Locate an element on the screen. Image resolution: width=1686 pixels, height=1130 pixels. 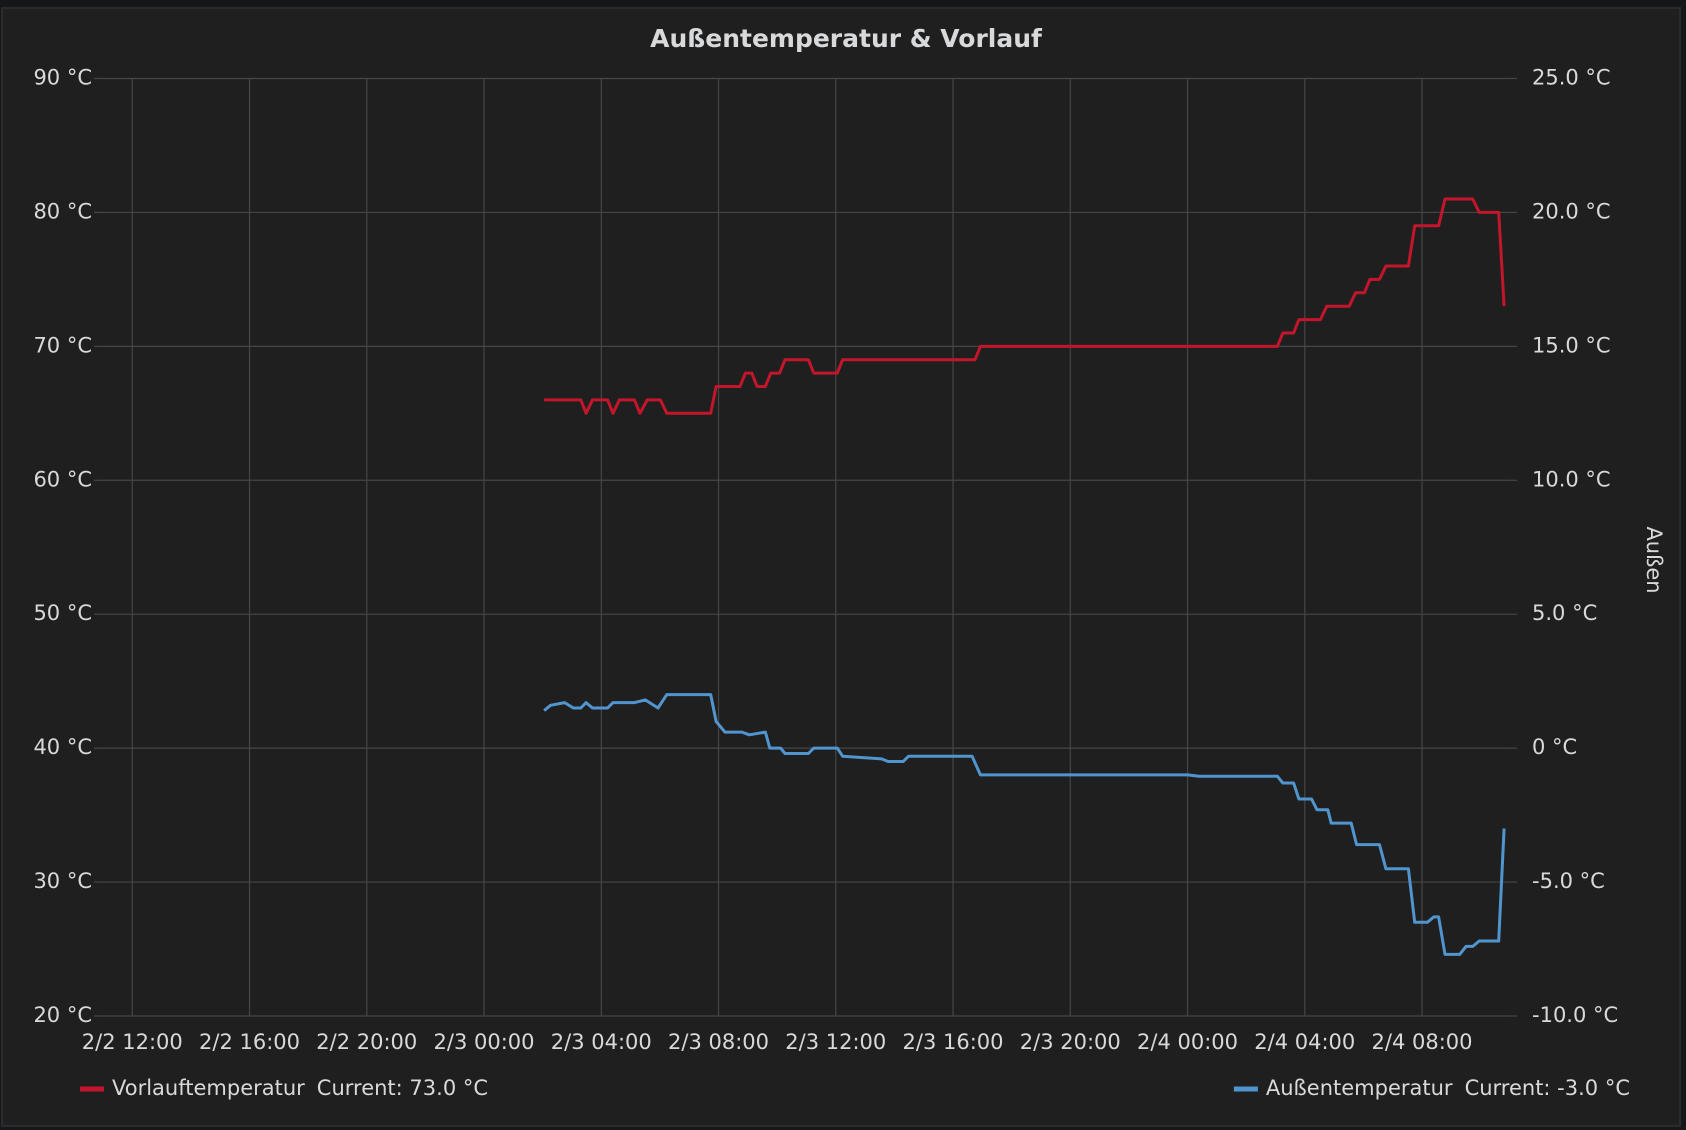
y-tick-label: 70 °C is located at coordinates (62, 345).